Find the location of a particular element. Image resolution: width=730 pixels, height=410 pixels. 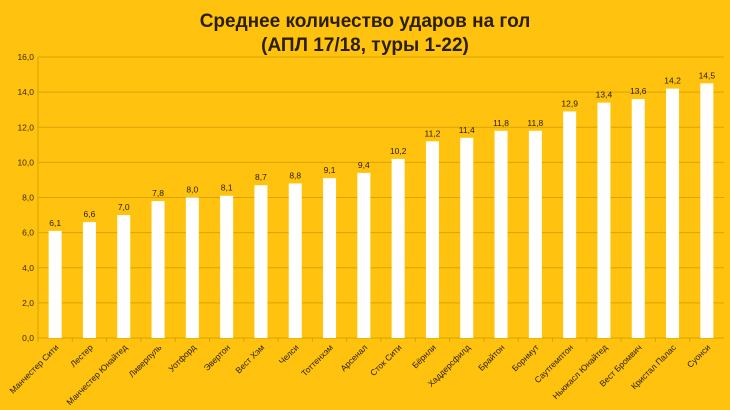

data-label: 9,4 is located at coordinates (364, 165).